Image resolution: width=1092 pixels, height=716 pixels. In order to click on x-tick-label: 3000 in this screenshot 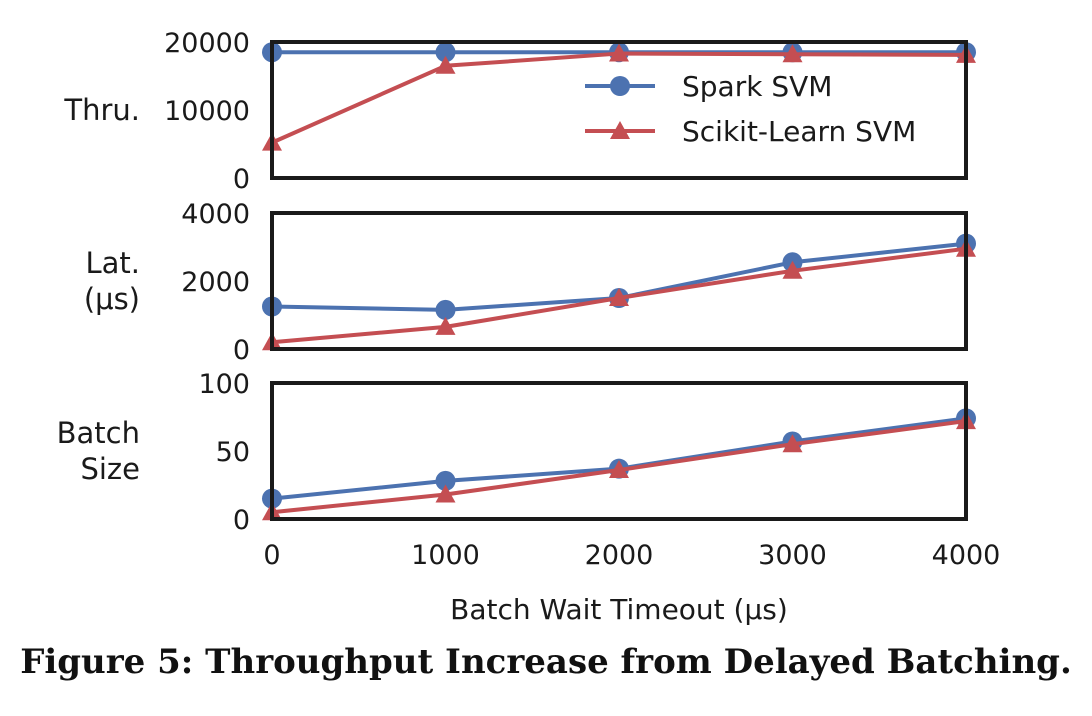, I will do `click(792, 555)`.